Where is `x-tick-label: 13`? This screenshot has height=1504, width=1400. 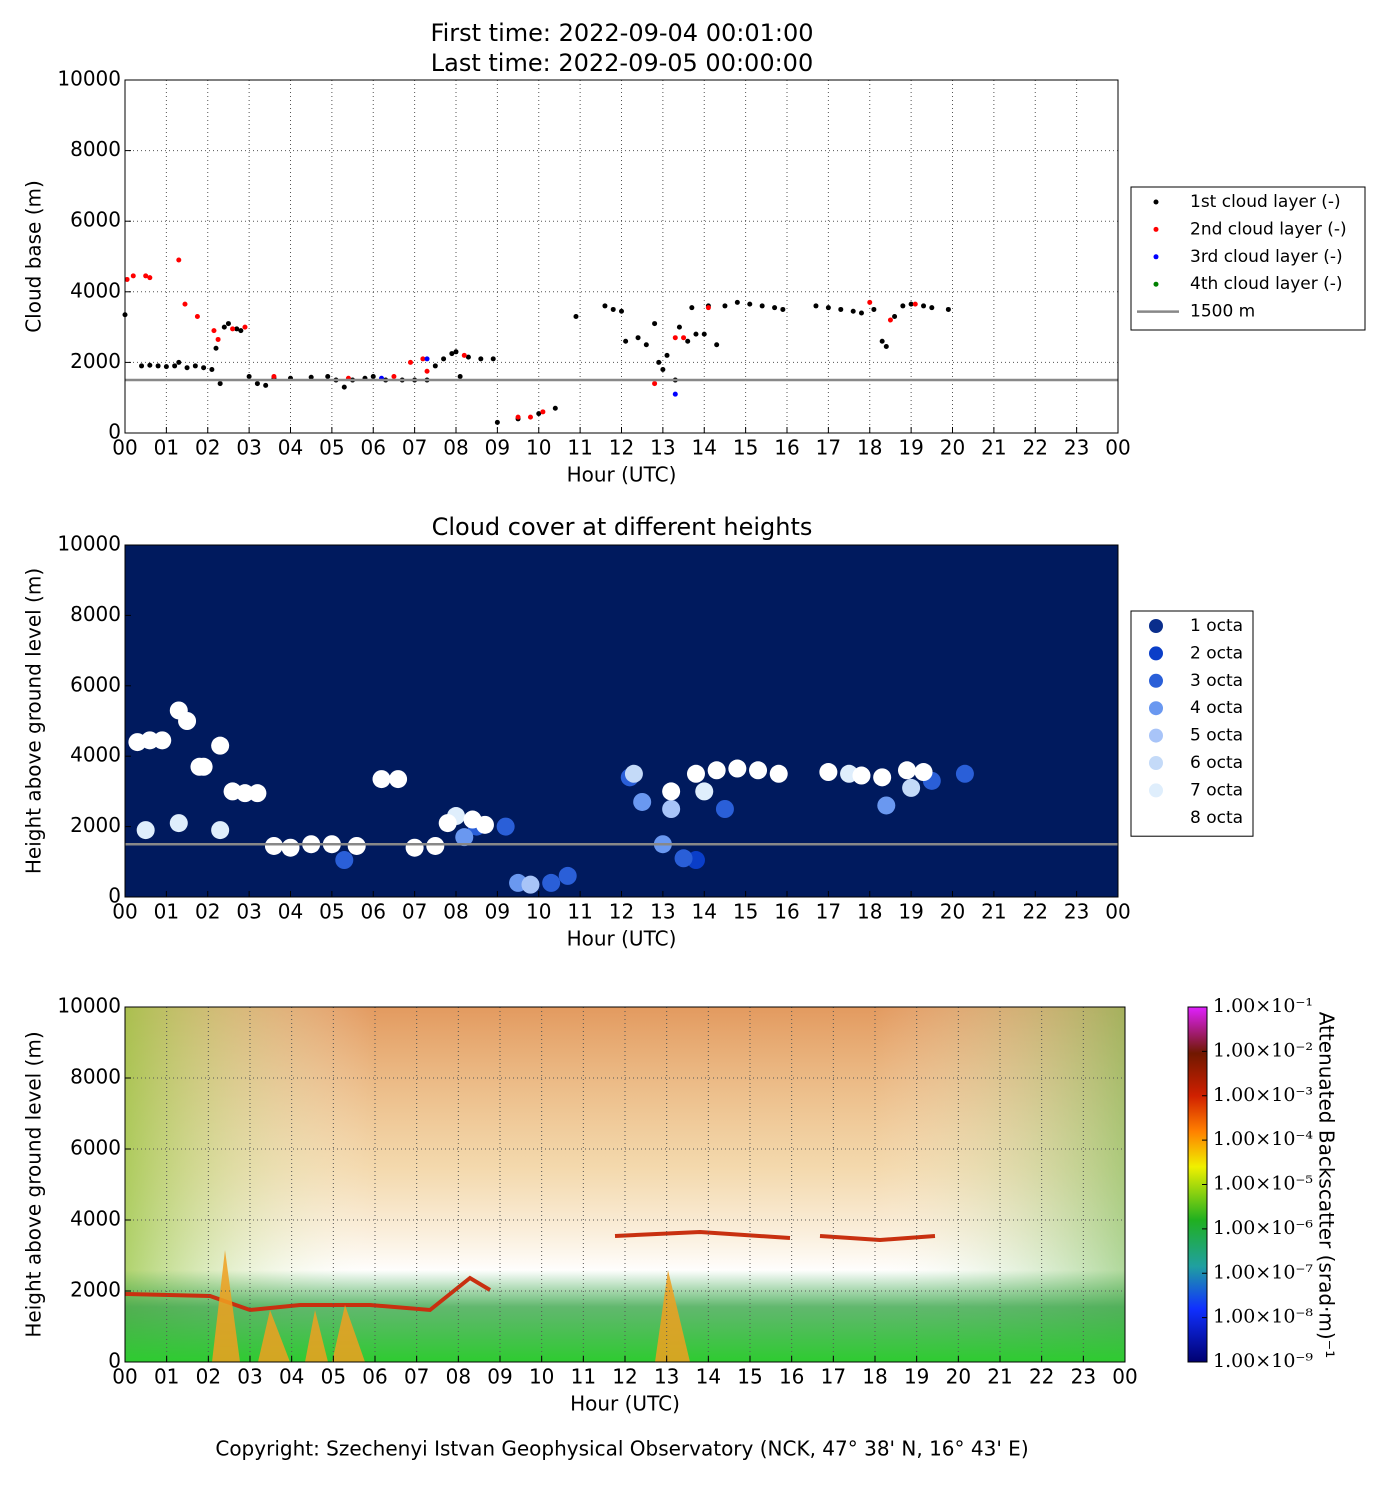 x-tick-label: 13 is located at coordinates (662, 448).